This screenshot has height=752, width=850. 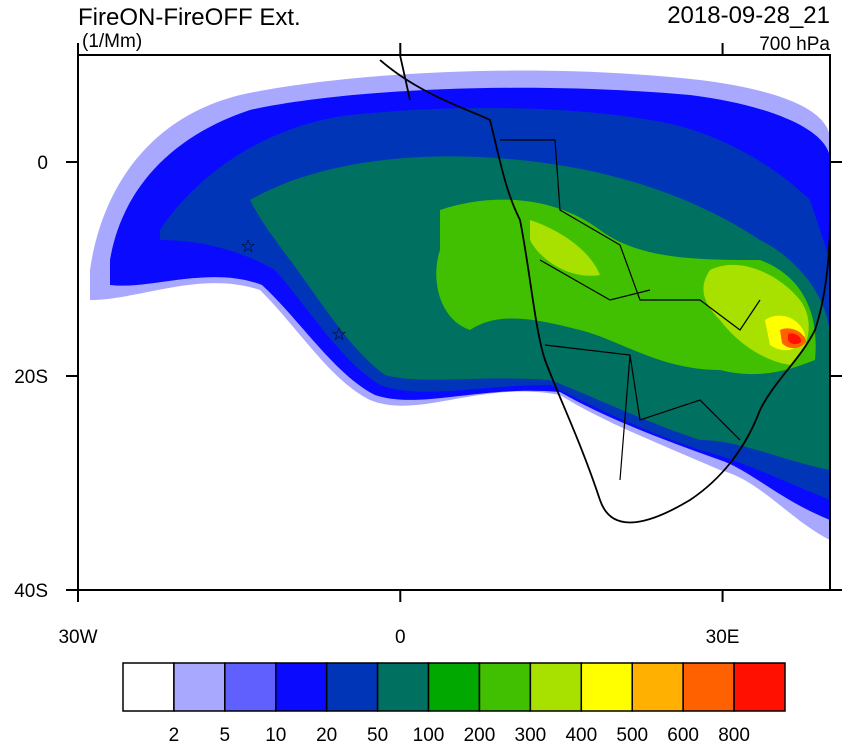 What do you see at coordinates (326, 735) in the screenshot?
I see `colorbar-label: 20` at bounding box center [326, 735].